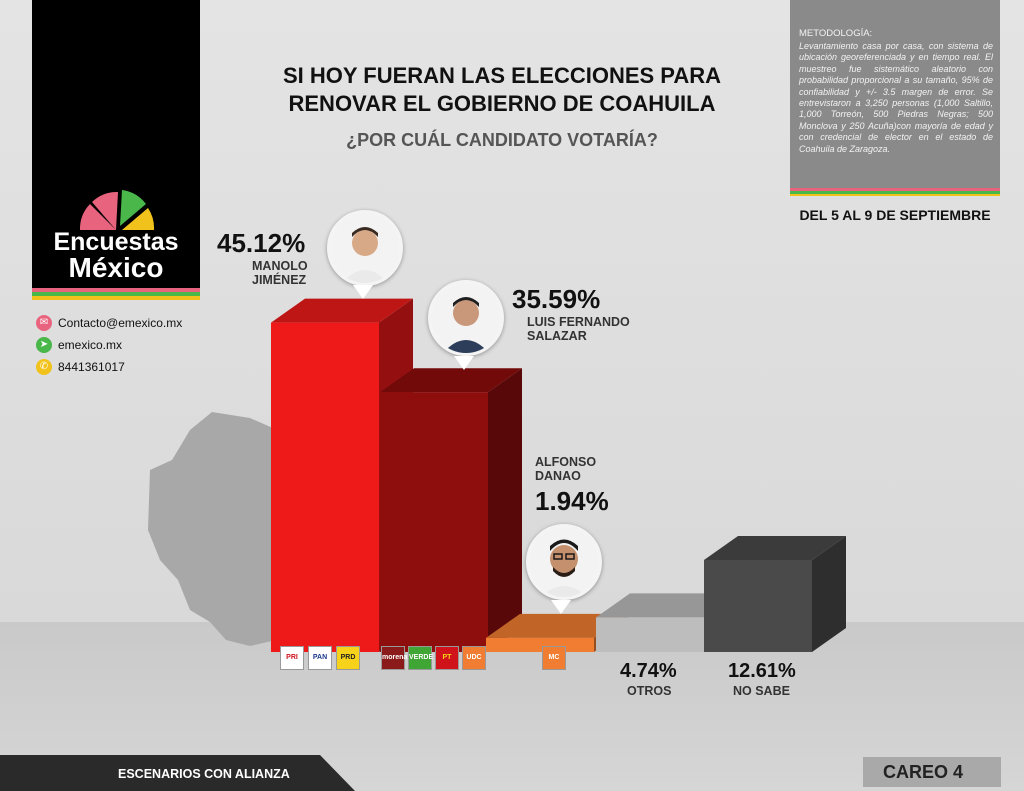  I want to click on contact-phone: ✆ 8441361017, so click(80, 367).